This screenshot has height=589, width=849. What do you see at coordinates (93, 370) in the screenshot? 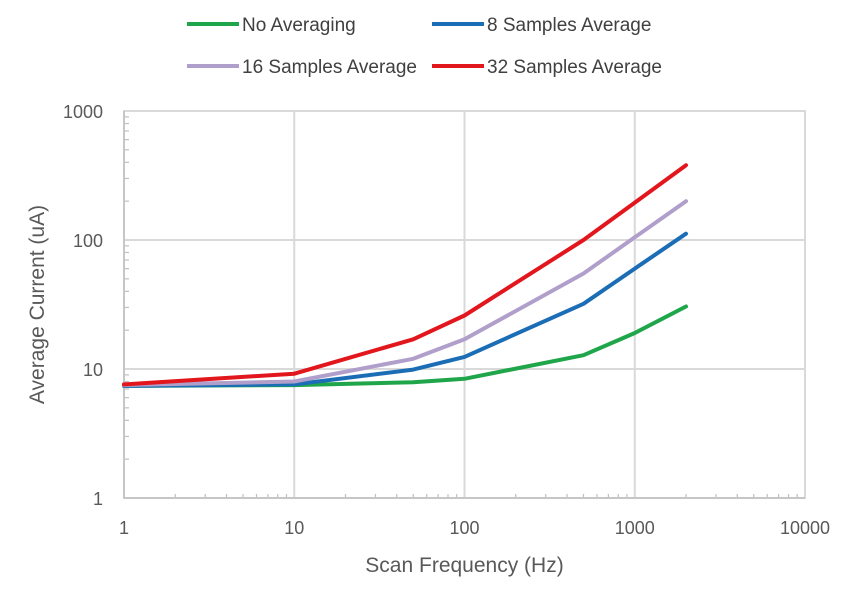
I see `y-tick-label: 10` at bounding box center [93, 370].